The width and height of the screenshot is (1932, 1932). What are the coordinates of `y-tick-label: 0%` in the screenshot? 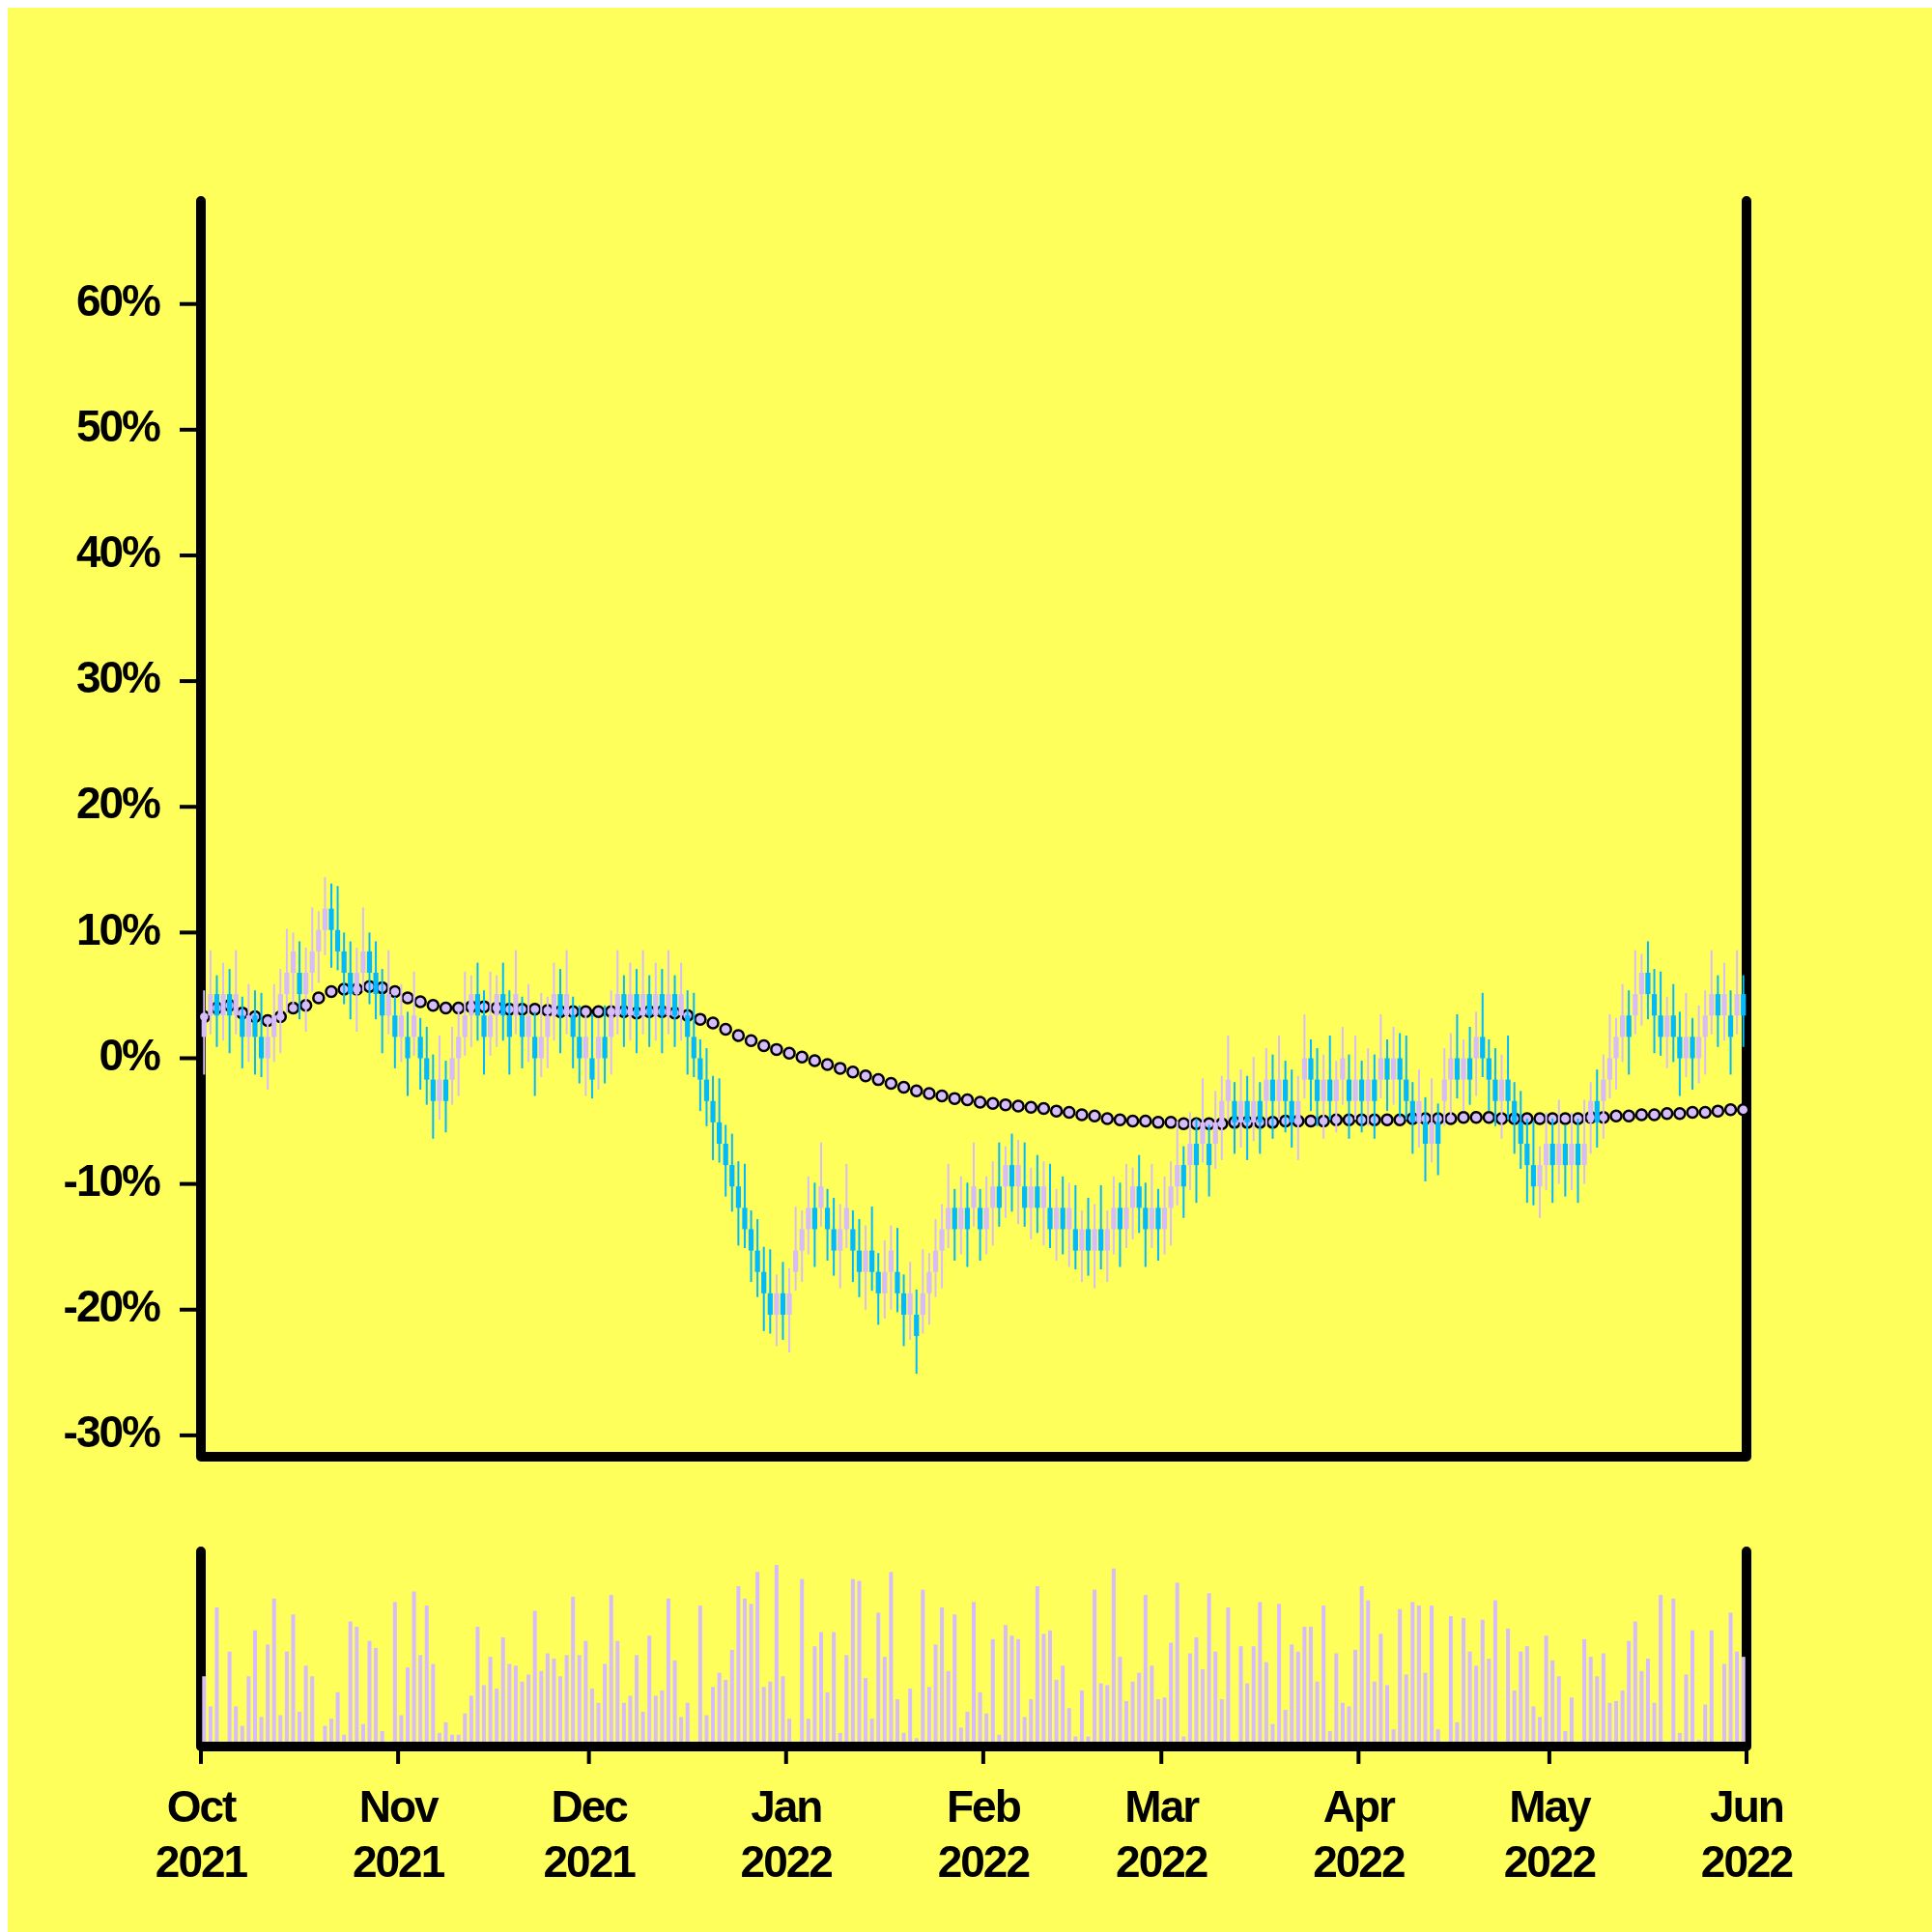 It's located at (130, 1054).